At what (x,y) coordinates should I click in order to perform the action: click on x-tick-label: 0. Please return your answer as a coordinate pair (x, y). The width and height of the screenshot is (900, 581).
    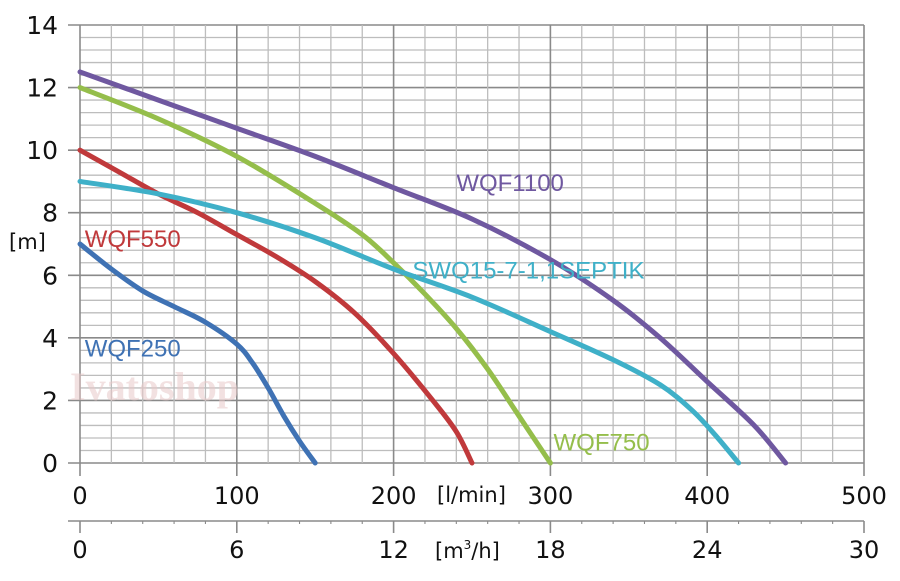
    Looking at the image, I should click on (79, 496).